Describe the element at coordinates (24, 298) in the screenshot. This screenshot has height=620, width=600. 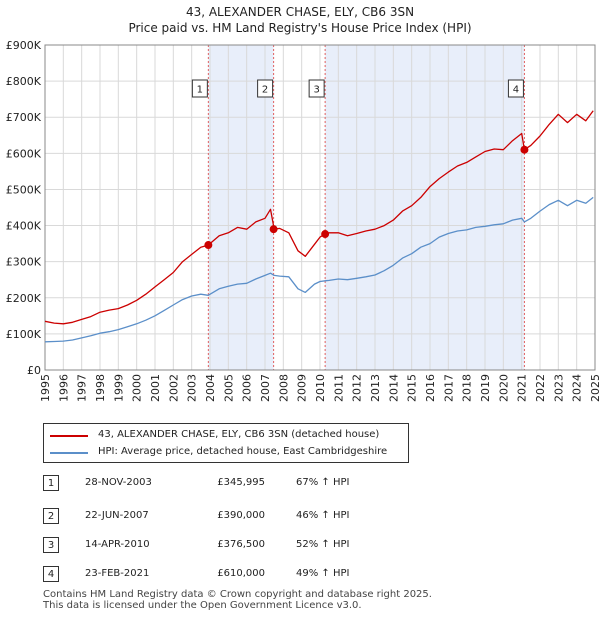
I see `y-tick-label: £200K` at that location.